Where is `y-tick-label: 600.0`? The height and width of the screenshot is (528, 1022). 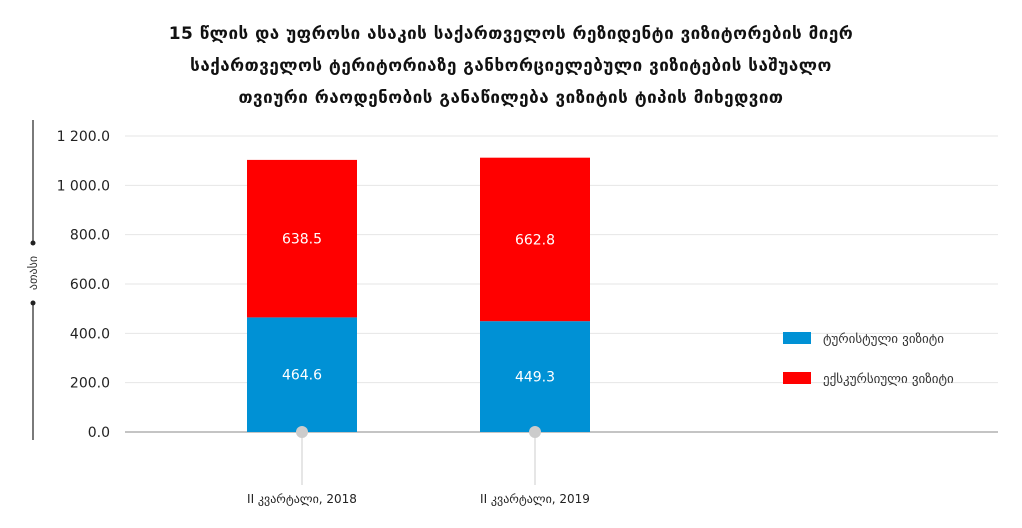 y-tick-label: 600.0 is located at coordinates (90, 285).